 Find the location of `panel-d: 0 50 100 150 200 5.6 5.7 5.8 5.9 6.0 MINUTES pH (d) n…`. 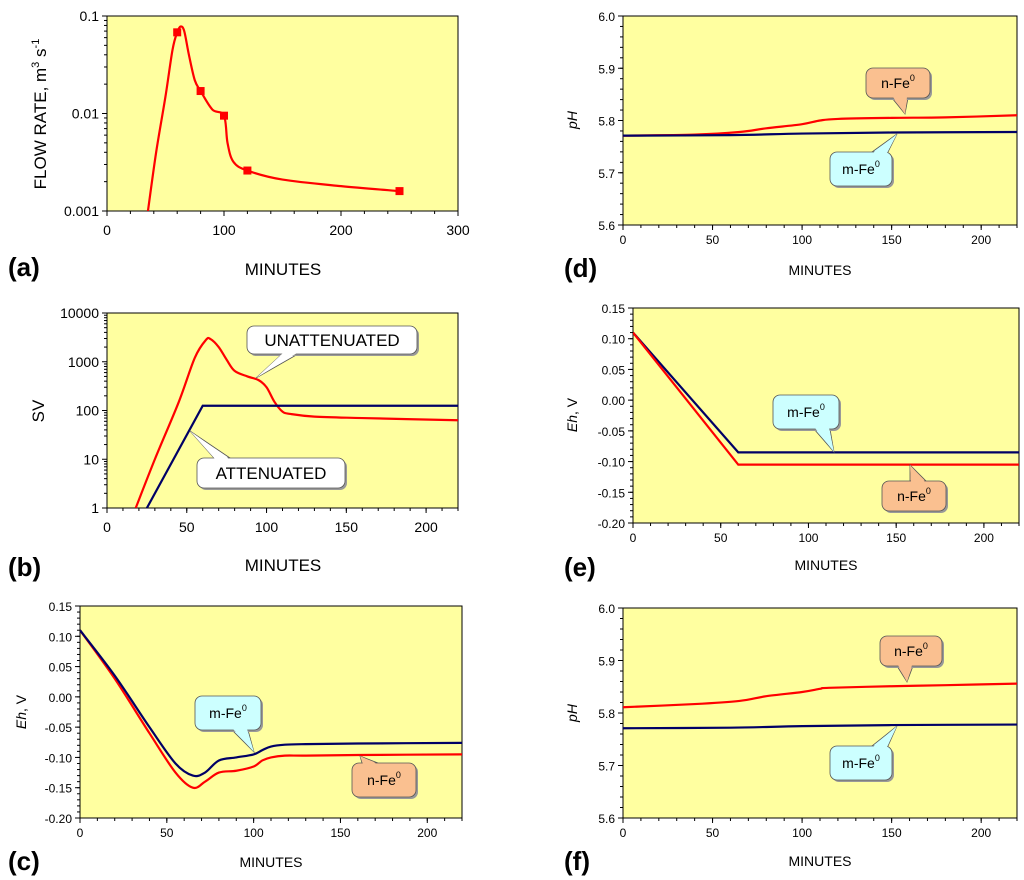

panel-d: 0 50 100 150 200 5.6 5.7 5.8 5.9 6.0 MINUTES pH (d) n… is located at coordinates (791, 146).